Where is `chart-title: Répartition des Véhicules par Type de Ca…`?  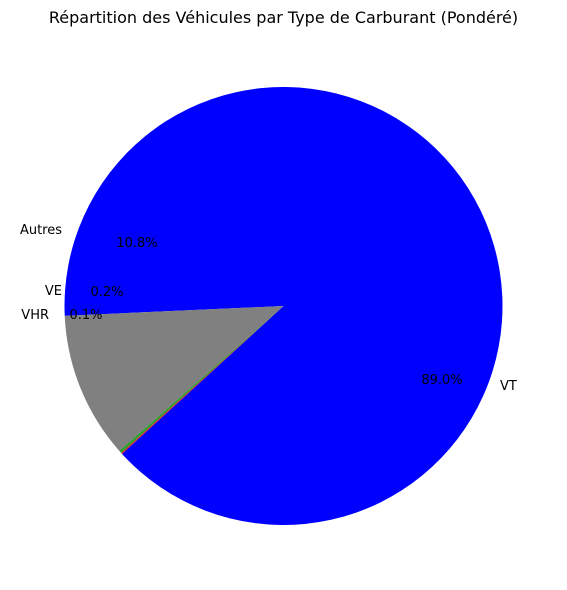
chart-title: Répartition des Véhicules par Type de Ca… is located at coordinates (283, 17).